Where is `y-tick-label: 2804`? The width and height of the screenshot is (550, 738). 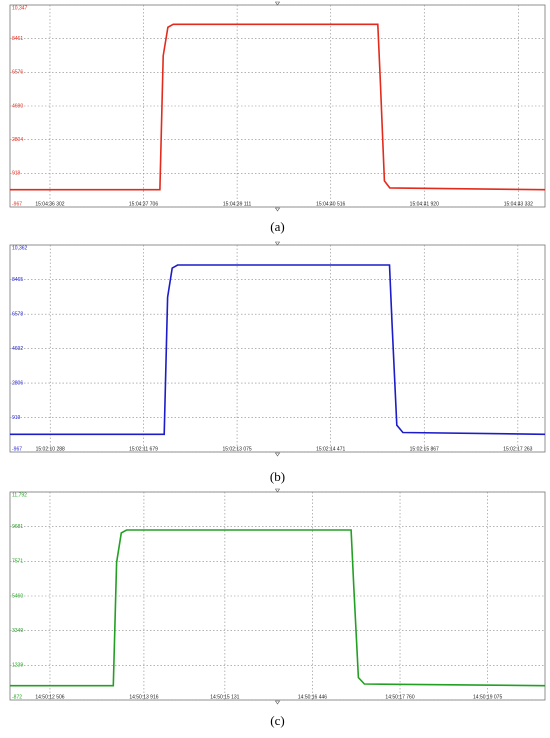 y-tick-label: 2804 is located at coordinates (17, 140).